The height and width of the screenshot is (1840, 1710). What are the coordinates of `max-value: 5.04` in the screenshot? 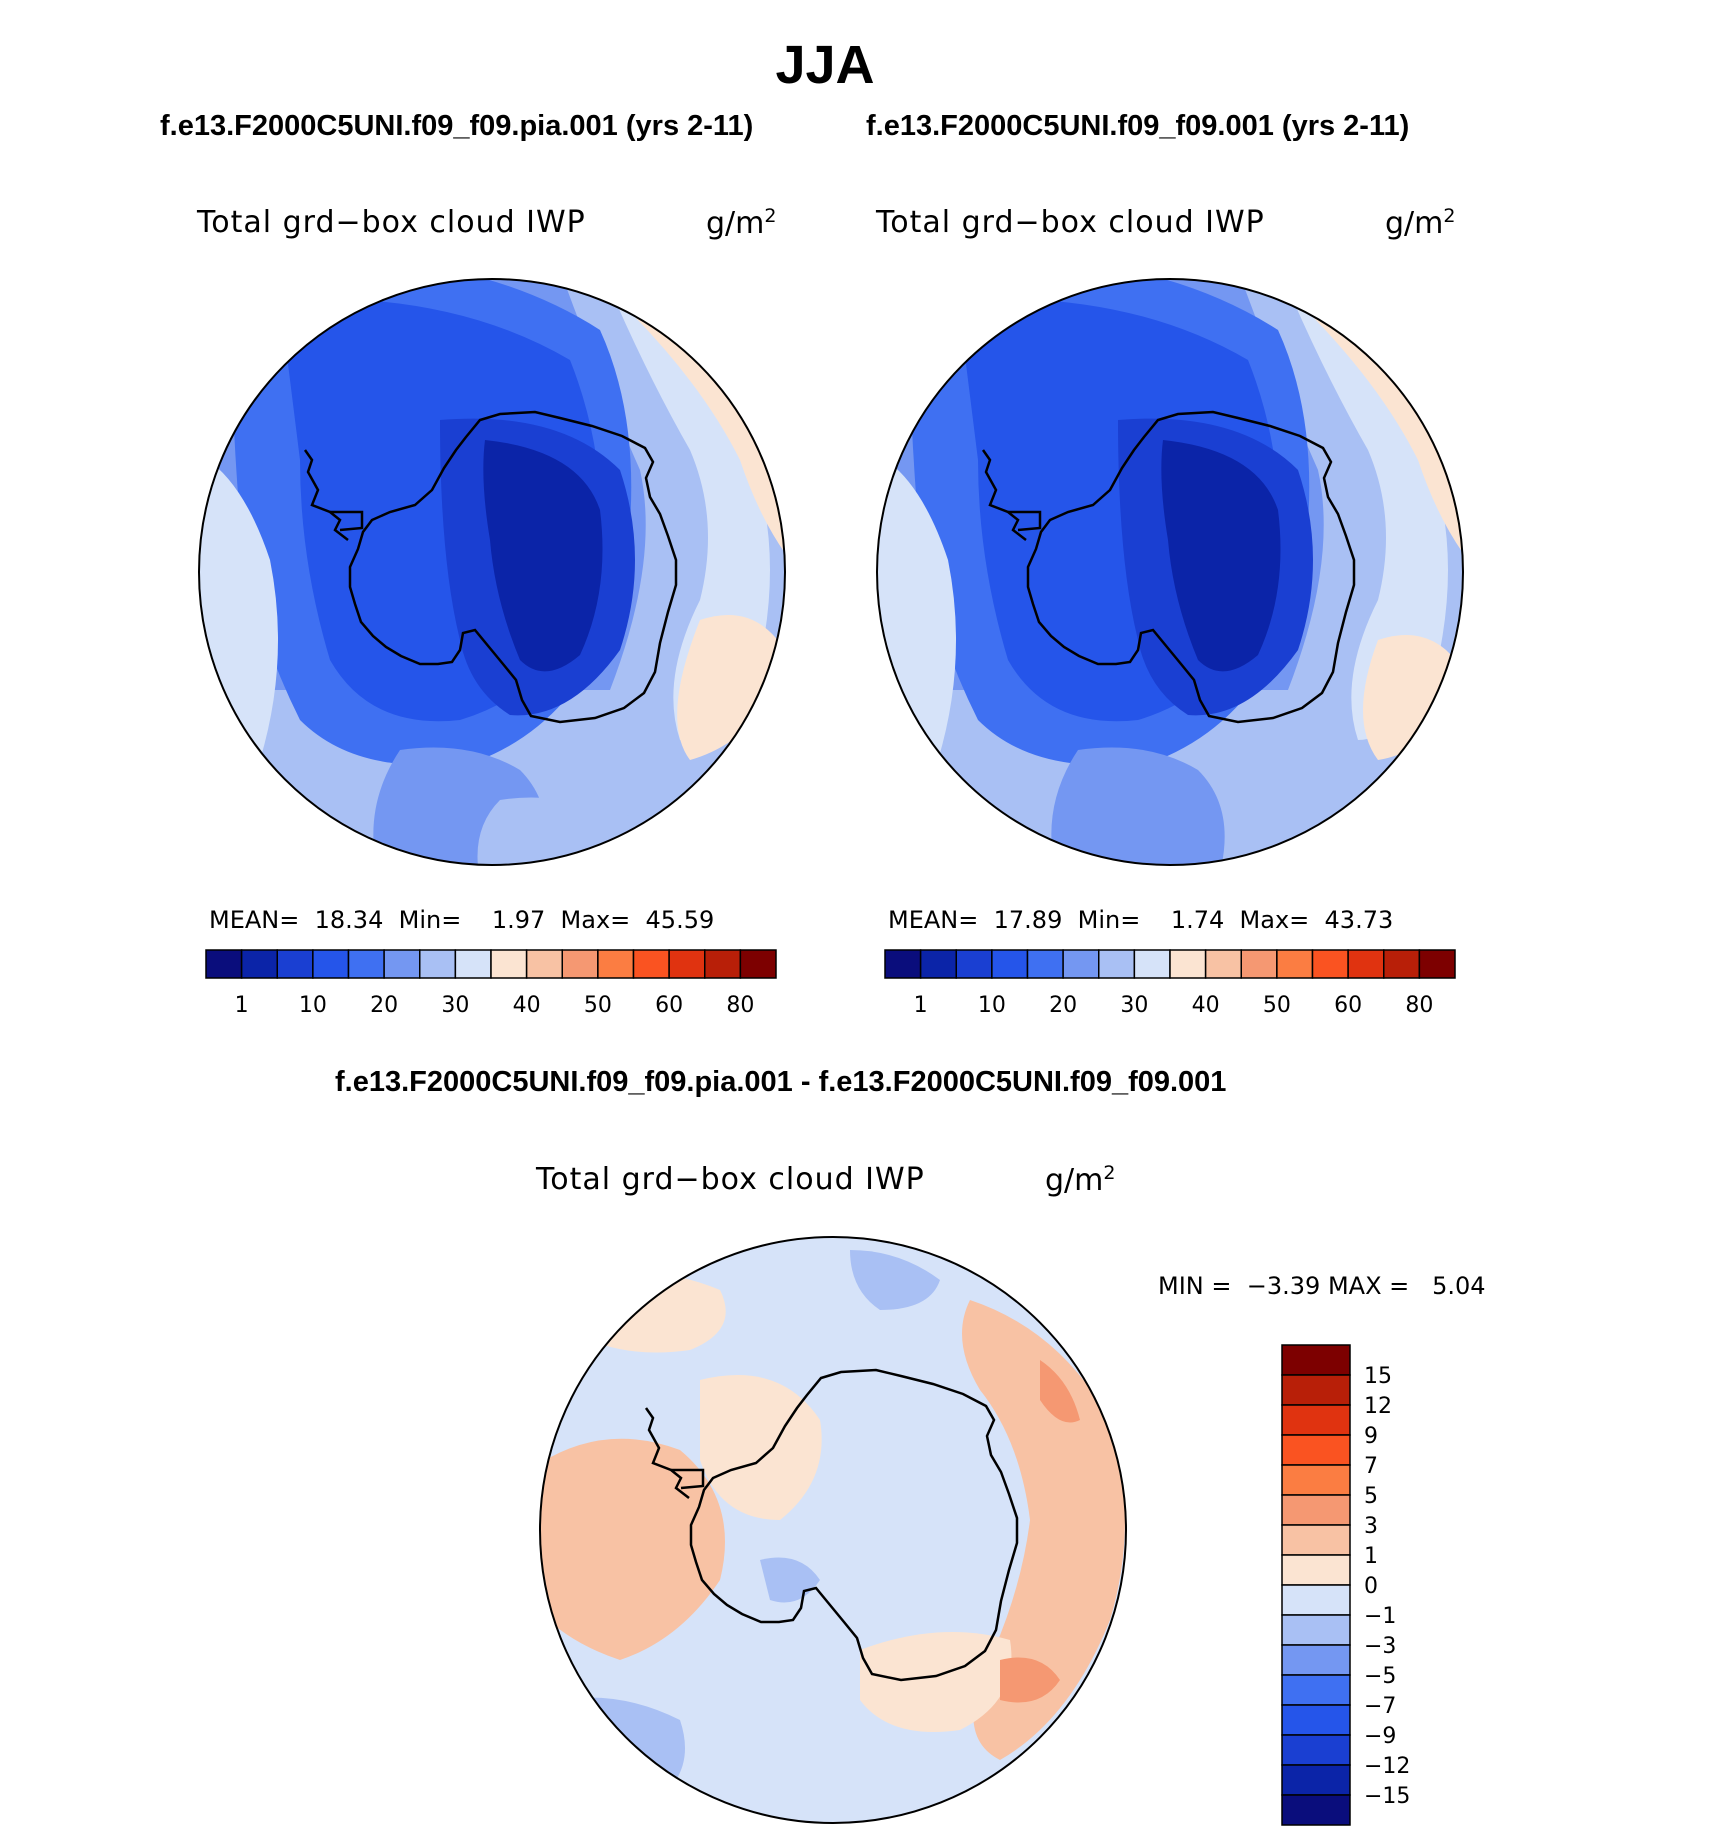 It's located at (1459, 1286).